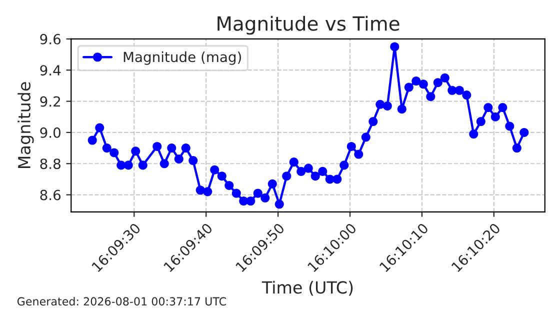 The height and width of the screenshot is (314, 560). I want to click on text: Generated: 2026-08-01 00:37:17 UTC, so click(121, 301).